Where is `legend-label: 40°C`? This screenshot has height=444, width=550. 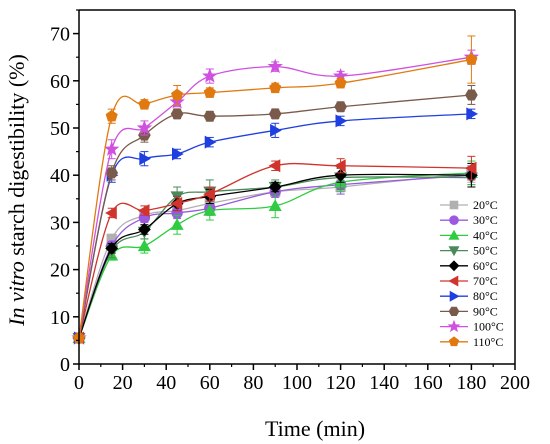 legend-label: 40°C is located at coordinates (485, 235).